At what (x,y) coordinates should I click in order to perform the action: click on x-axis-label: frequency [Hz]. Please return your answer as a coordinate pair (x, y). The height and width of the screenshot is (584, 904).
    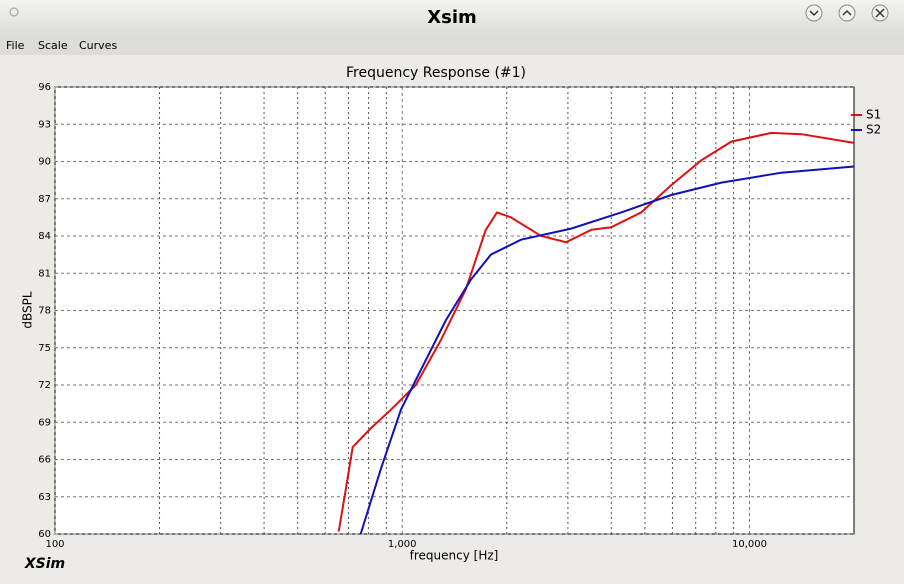
    Looking at the image, I should click on (454, 556).